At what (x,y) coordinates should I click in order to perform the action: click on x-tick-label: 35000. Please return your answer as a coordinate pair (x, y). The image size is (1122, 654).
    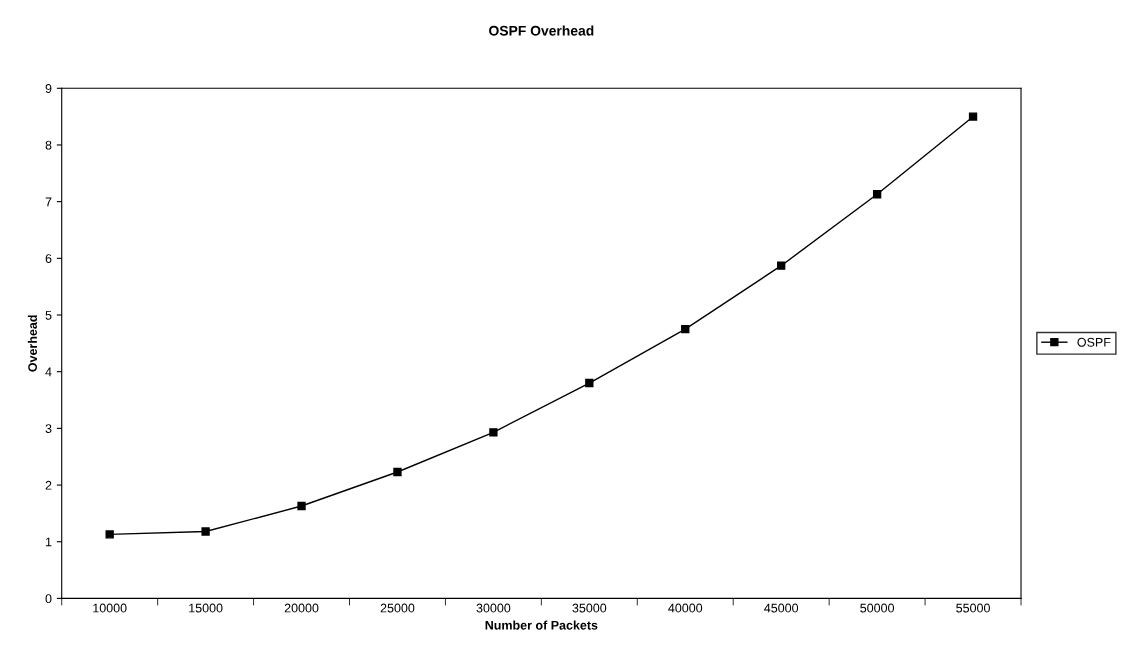
    Looking at the image, I should click on (589, 608).